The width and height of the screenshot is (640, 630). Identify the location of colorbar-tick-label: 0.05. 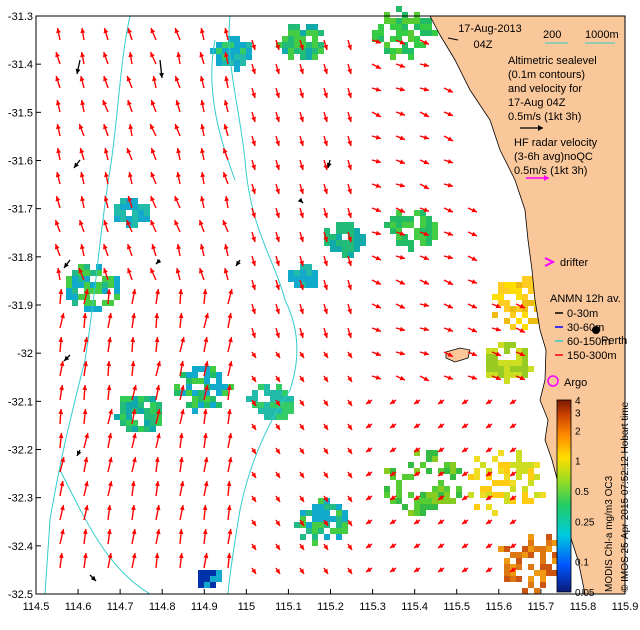
(585, 593).